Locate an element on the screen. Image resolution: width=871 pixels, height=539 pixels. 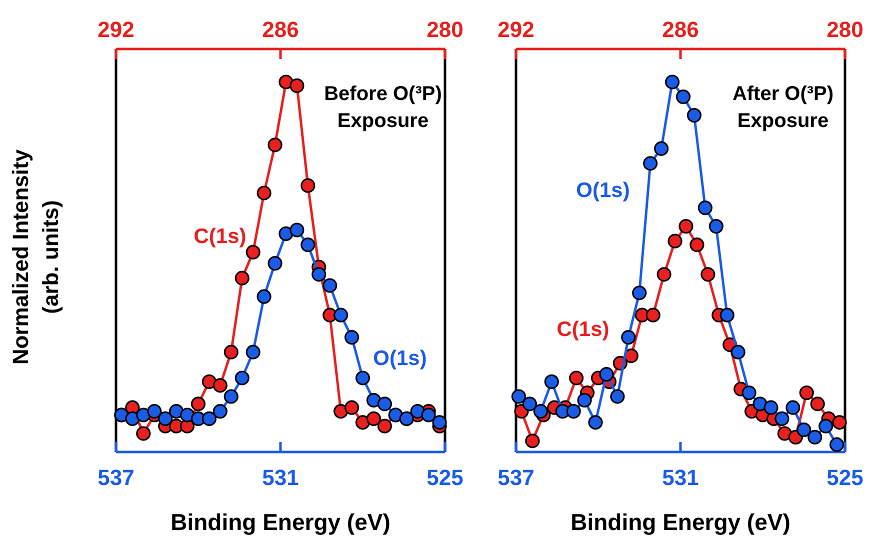
annotation: After O(³P) Exposure is located at coordinates (783, 107).